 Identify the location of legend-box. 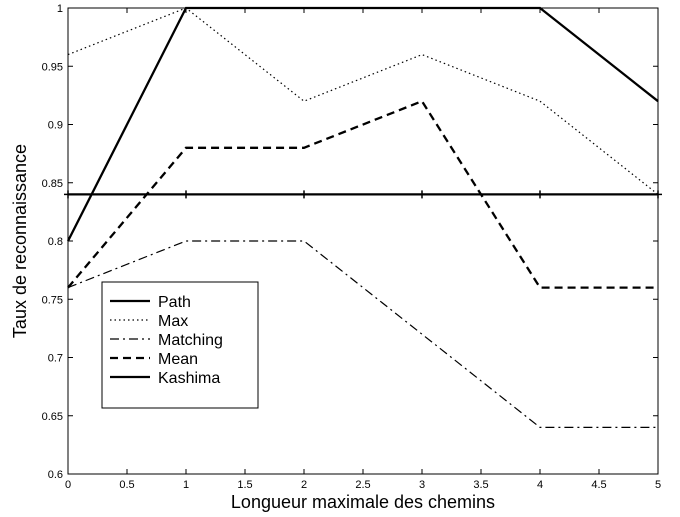
(180, 345).